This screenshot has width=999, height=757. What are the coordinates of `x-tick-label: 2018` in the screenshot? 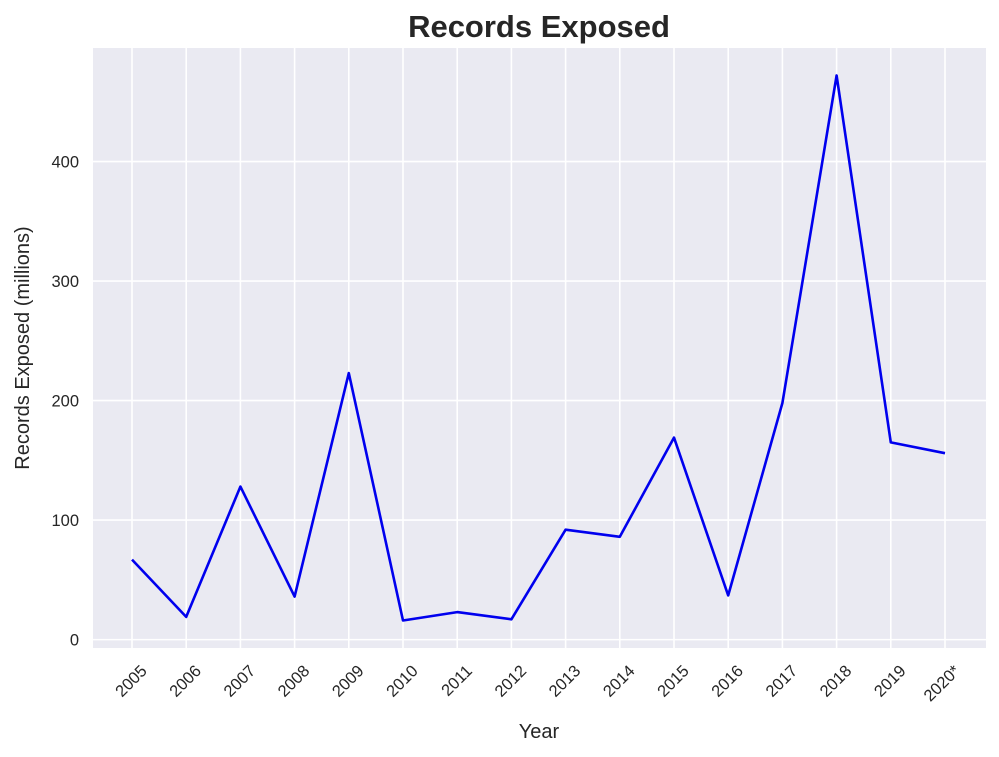 It's located at (836, 681).